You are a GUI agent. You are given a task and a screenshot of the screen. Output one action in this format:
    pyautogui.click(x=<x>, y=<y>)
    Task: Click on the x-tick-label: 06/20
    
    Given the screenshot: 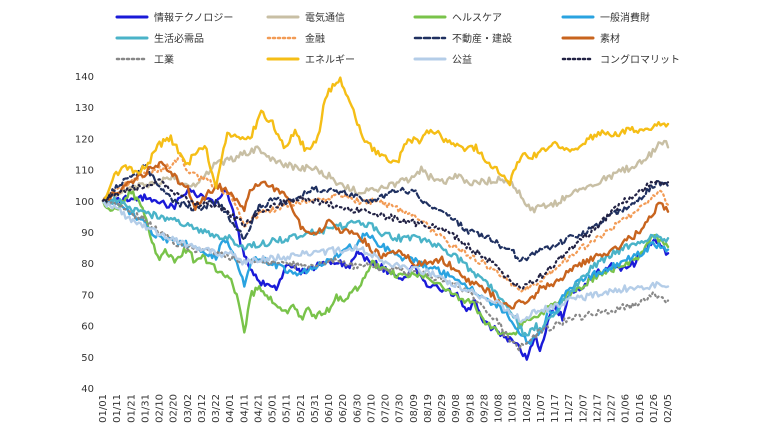 What is the action you would take?
    pyautogui.click(x=343, y=408)
    